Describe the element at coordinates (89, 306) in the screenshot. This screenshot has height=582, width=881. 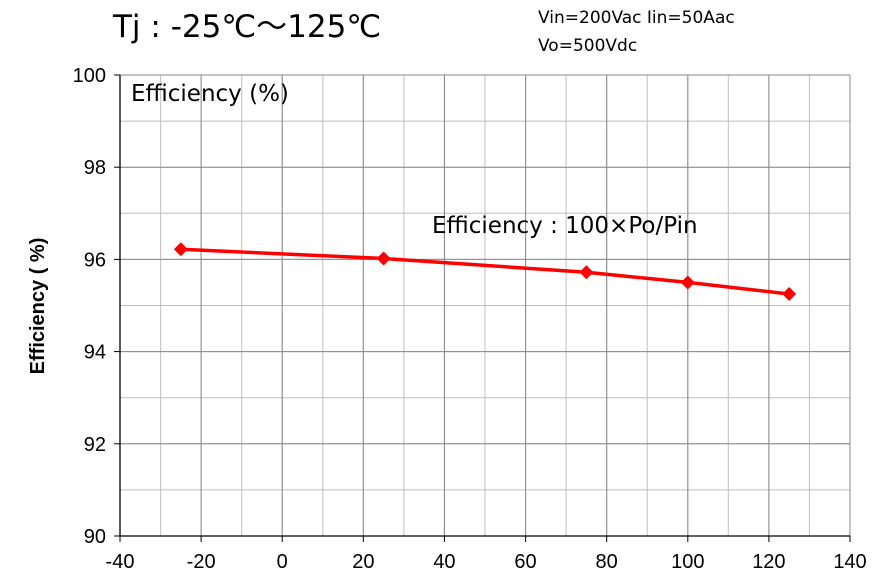
I see `y-tick-labels: 90 92 94 96 98 100` at that location.